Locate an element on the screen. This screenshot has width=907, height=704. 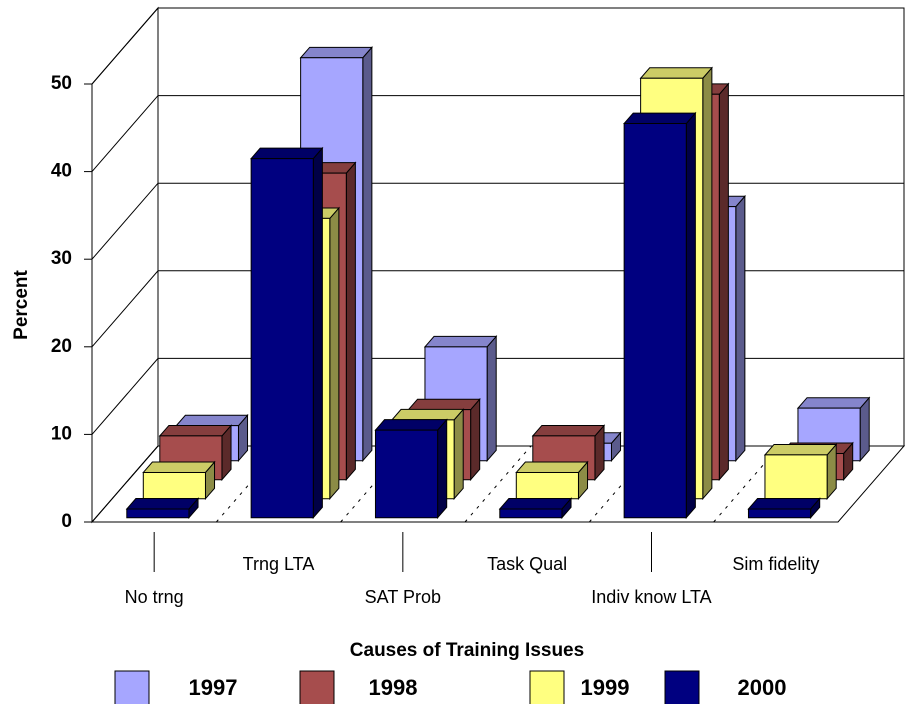
y-tick-label: 50 is located at coordinates (61, 83).